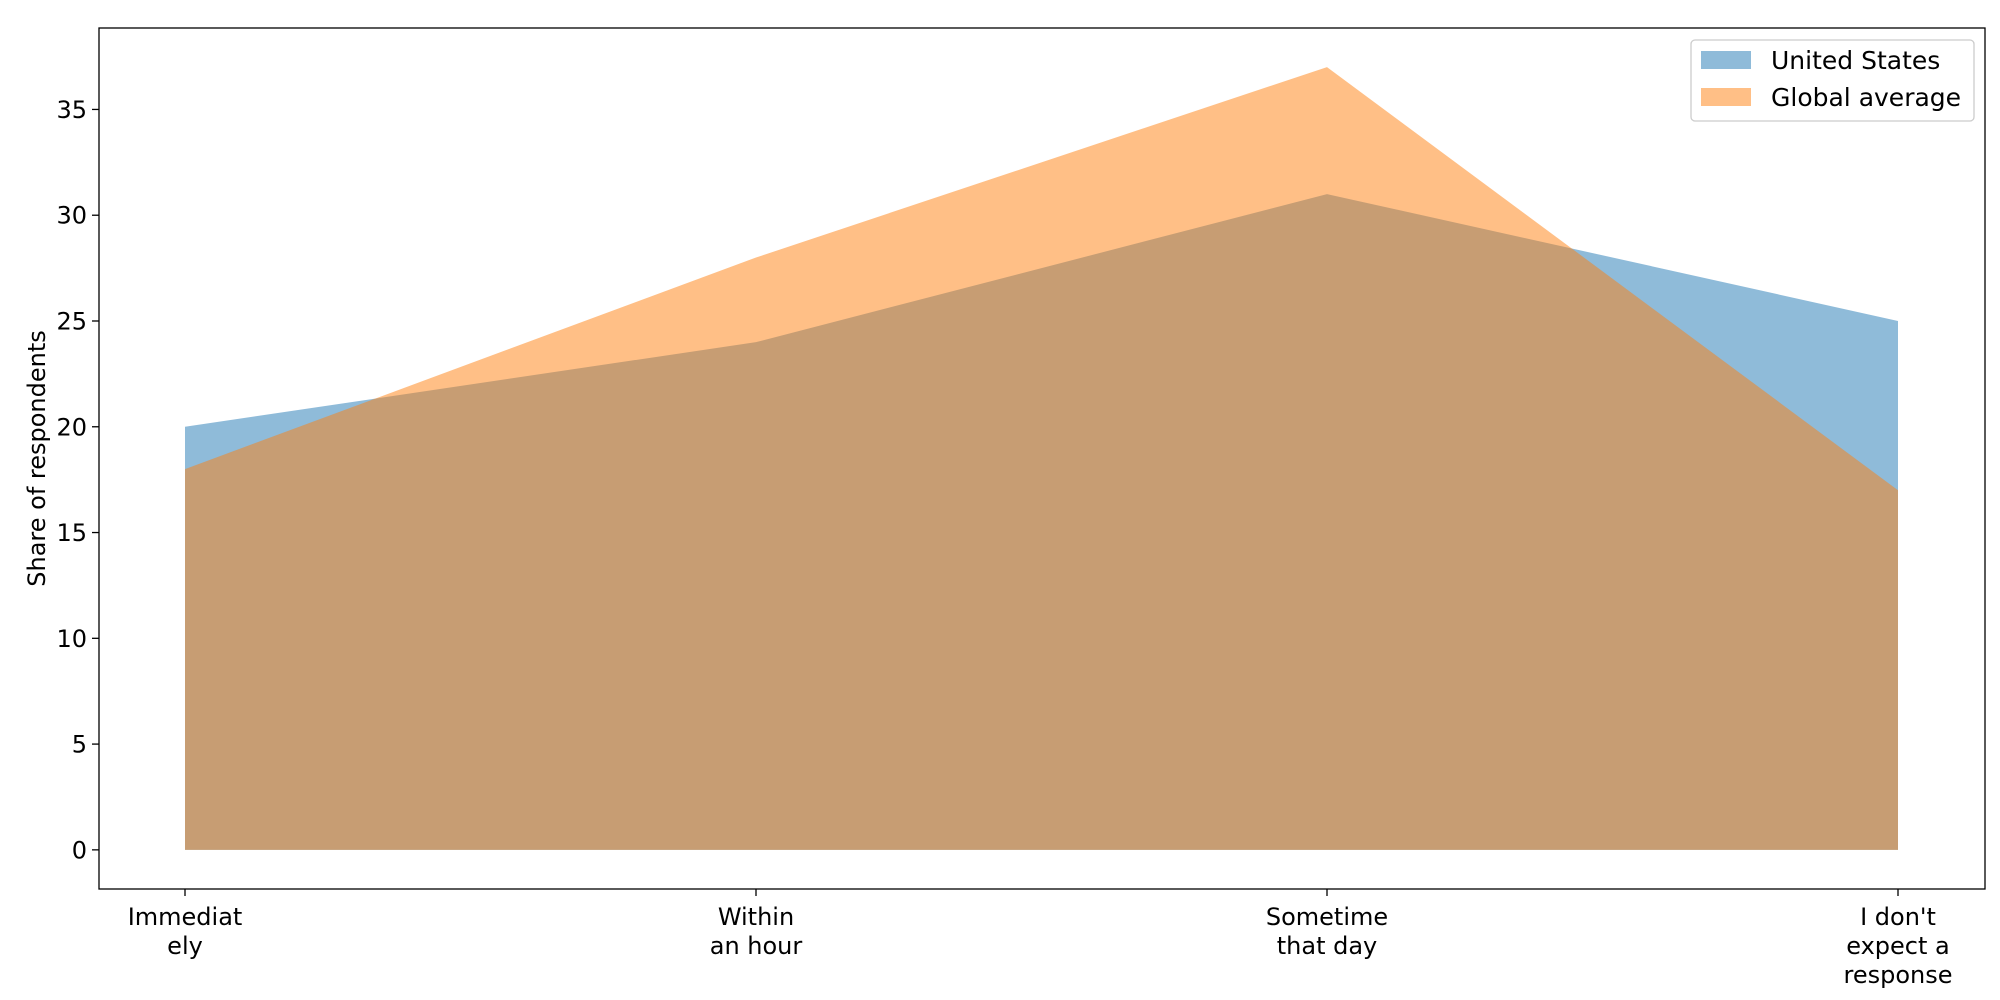 The image size is (2000, 1000). What do you see at coordinates (71, 321) in the screenshot?
I see `y-tick-label: 25` at bounding box center [71, 321].